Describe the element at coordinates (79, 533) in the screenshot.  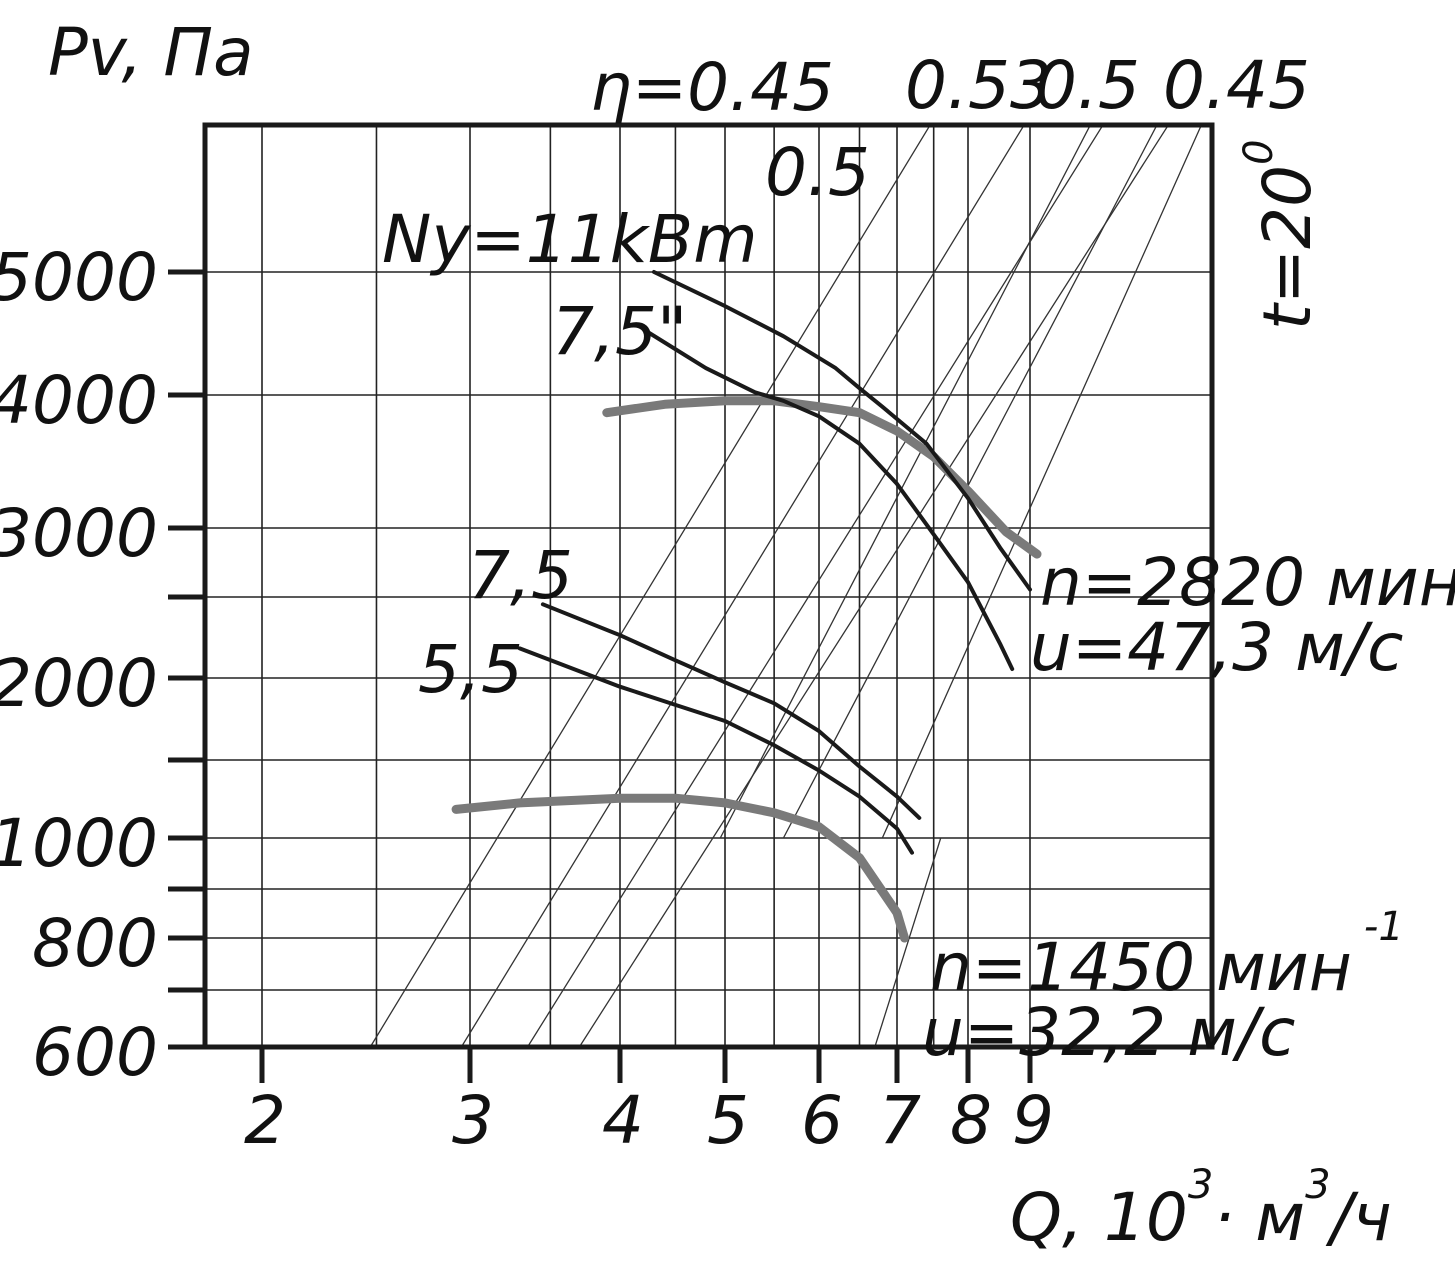
I see `y-tick-label-4: 3000` at that location.